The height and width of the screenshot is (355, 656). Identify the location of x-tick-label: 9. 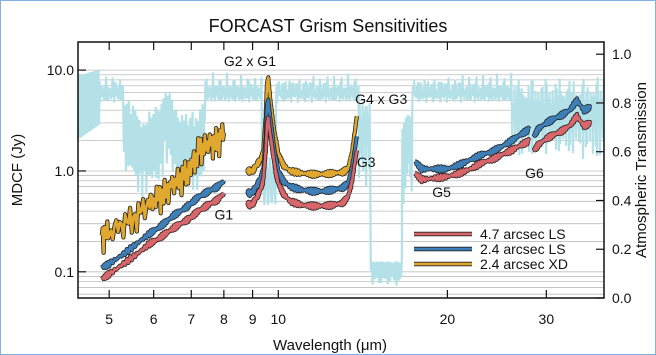
(253, 319).